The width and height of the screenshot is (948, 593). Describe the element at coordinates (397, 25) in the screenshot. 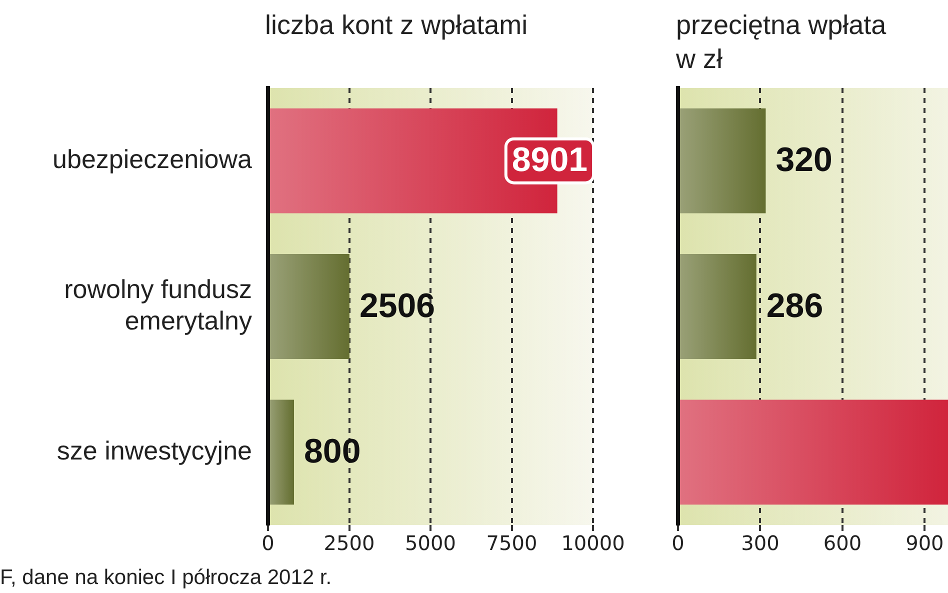

I see `chart-title: liczba kont z wpłatami` at that location.